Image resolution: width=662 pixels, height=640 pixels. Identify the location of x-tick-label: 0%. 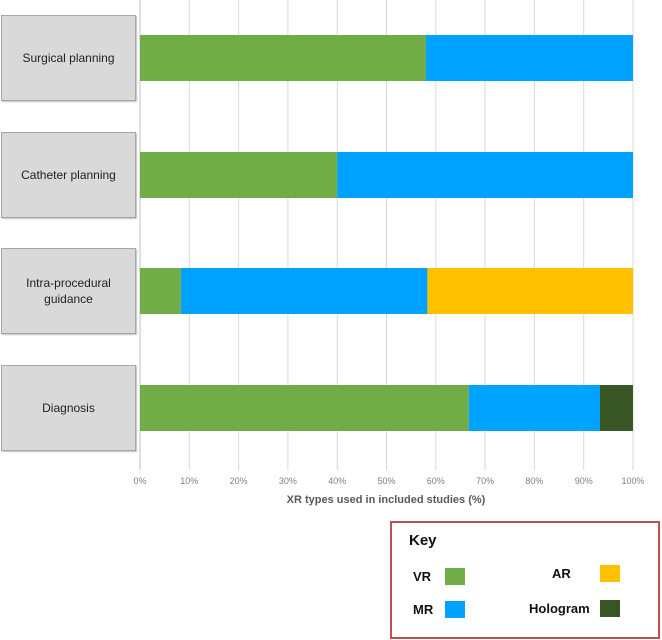
(139, 481).